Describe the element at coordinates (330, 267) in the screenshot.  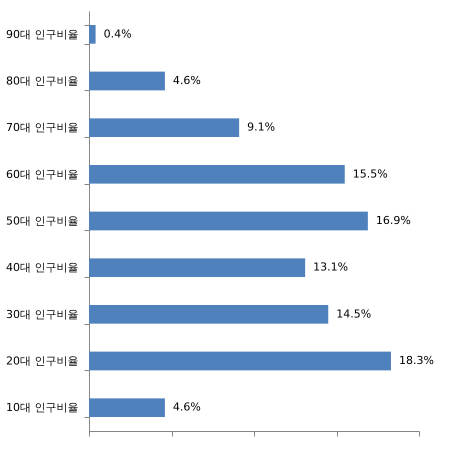
I see `data-label: 13.1%` at that location.